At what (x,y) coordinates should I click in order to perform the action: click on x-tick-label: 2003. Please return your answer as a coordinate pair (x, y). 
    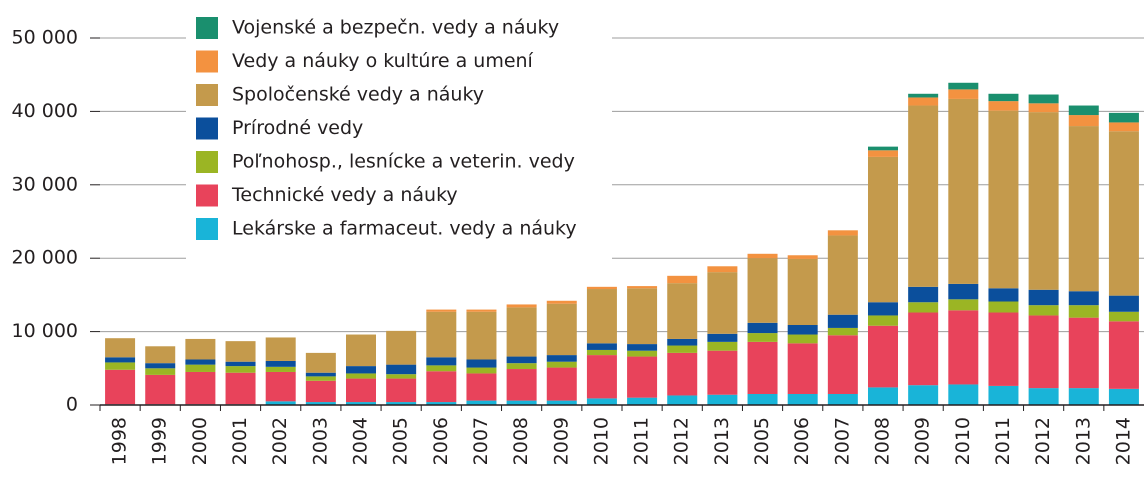
    Looking at the image, I should click on (320, 441).